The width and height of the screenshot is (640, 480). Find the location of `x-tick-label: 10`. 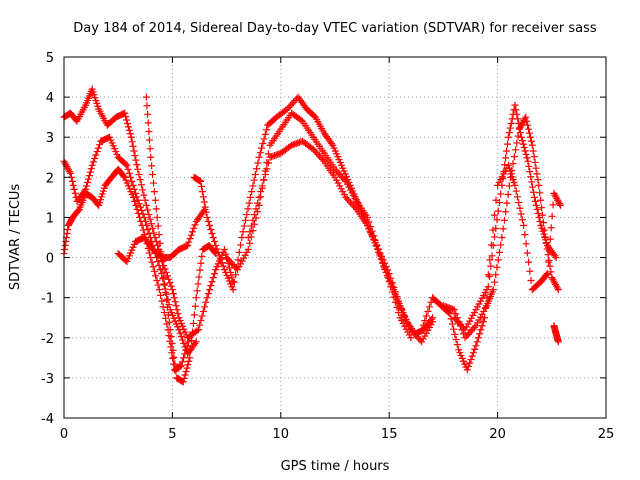

x-tick-label: 10 is located at coordinates (281, 434).